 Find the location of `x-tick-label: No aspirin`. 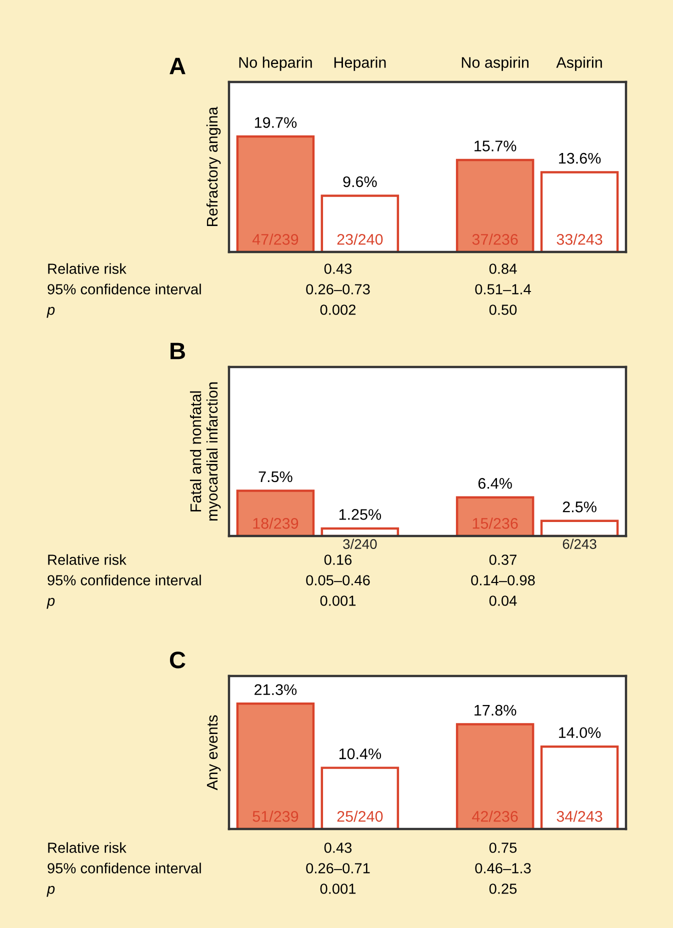

x-tick-label: No aspirin is located at coordinates (495, 63).